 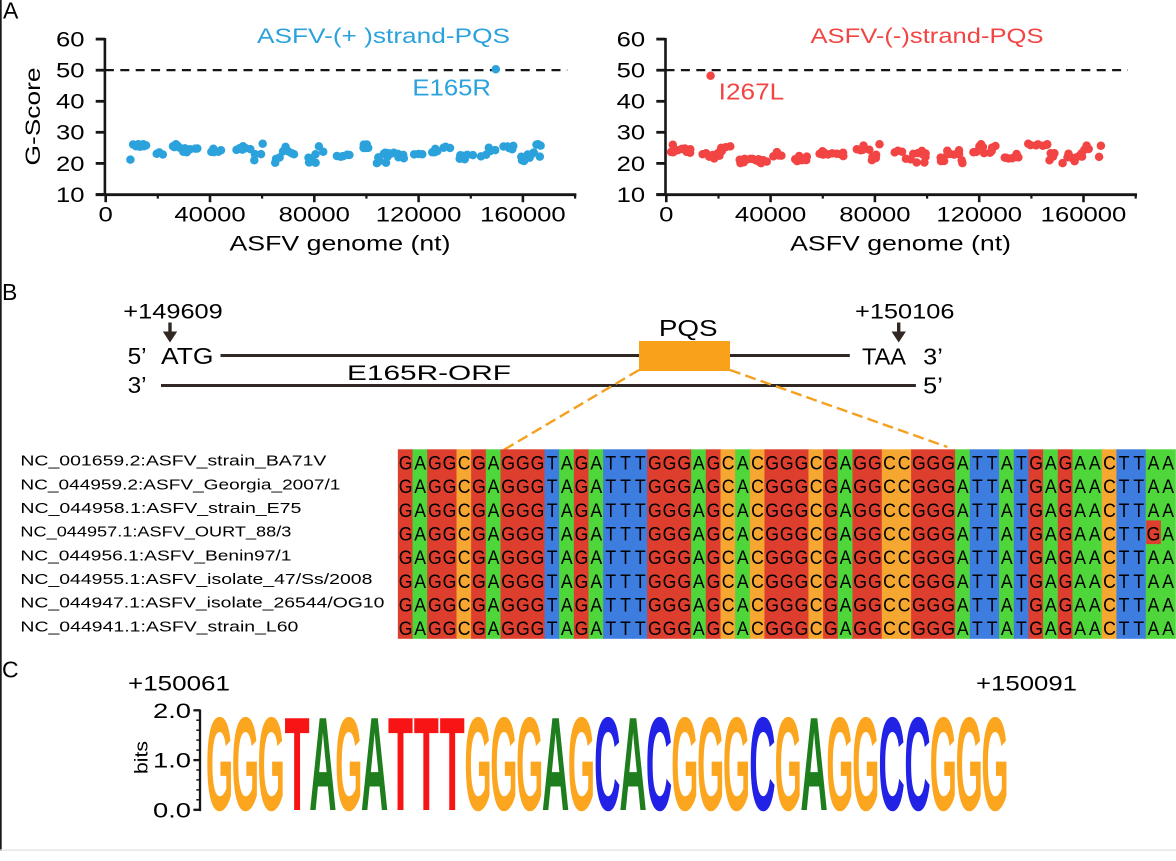 I want to click on svg-text: bits, so click(x=142, y=757).